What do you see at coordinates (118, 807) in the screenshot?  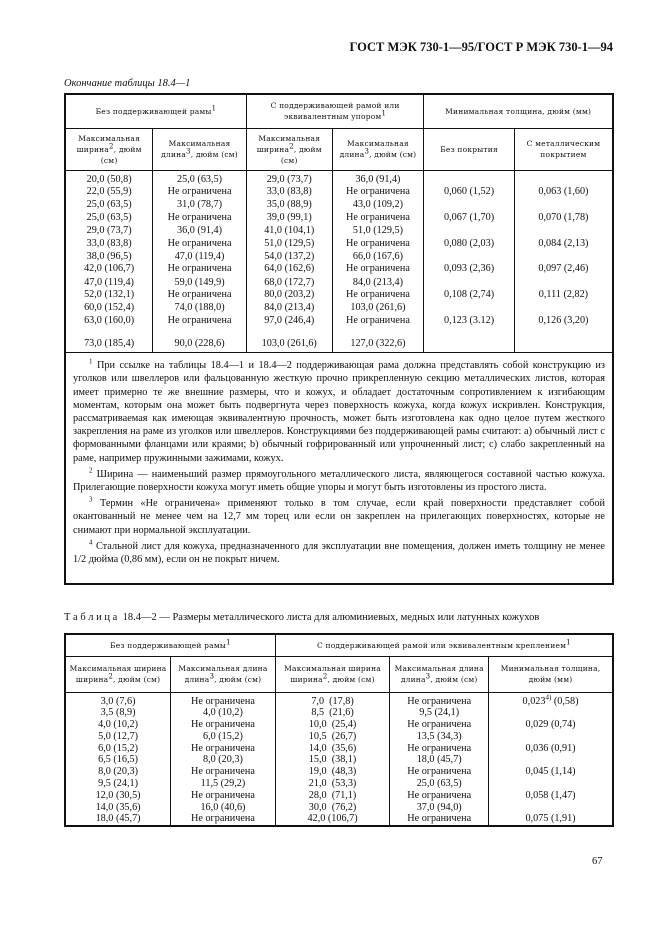 I see `table-cell: 14,0 (35,6)` at bounding box center [118, 807].